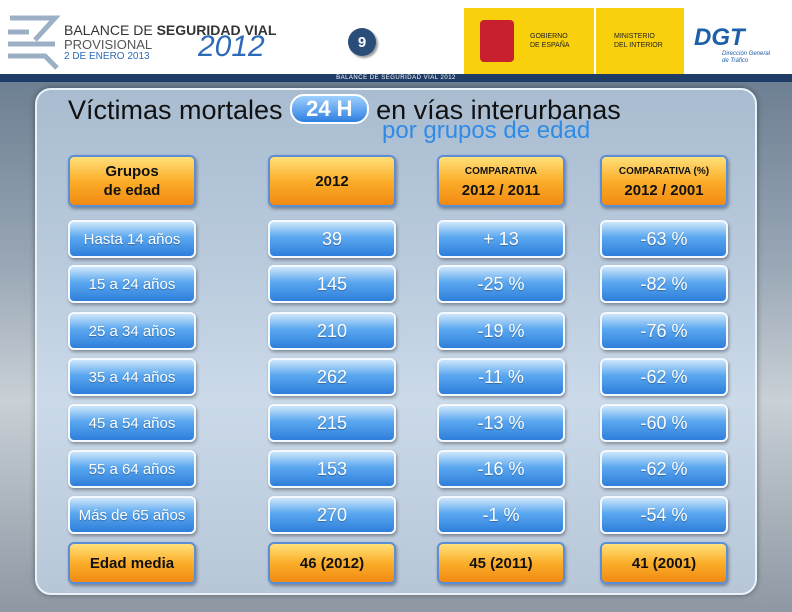  I want to click on cell-text: 2012 / 2001, so click(664, 190).